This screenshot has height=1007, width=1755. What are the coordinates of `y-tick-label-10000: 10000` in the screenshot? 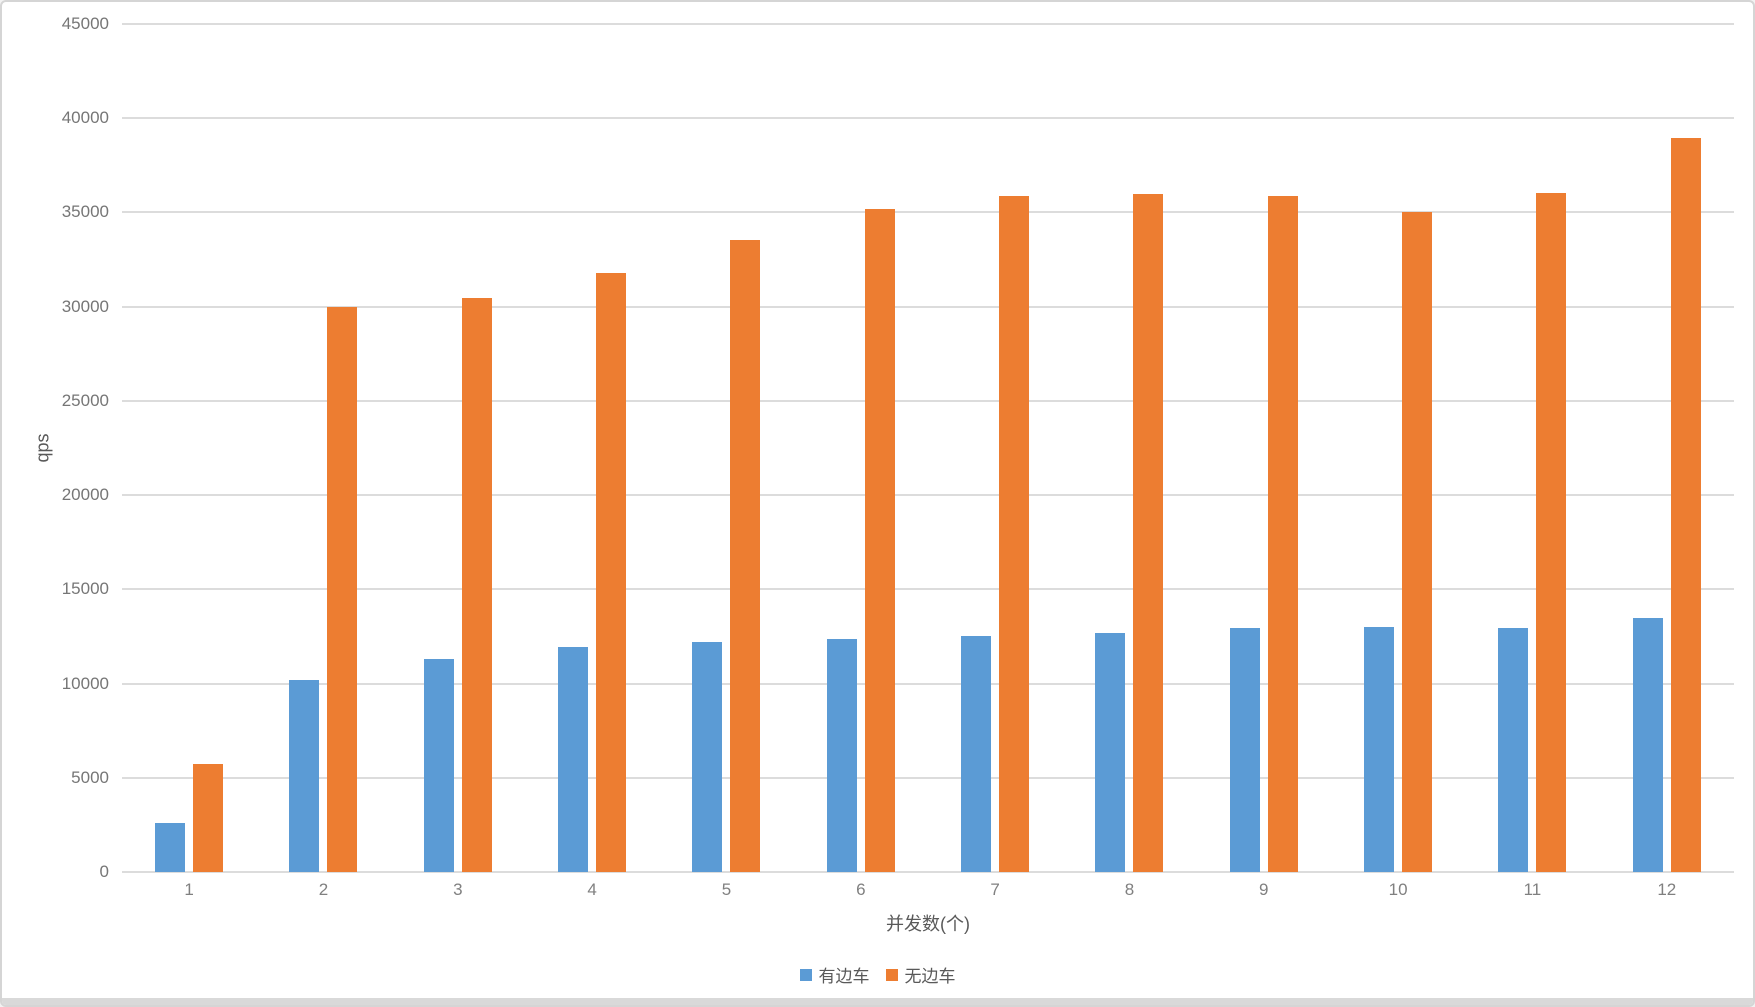 It's located at (85, 683).